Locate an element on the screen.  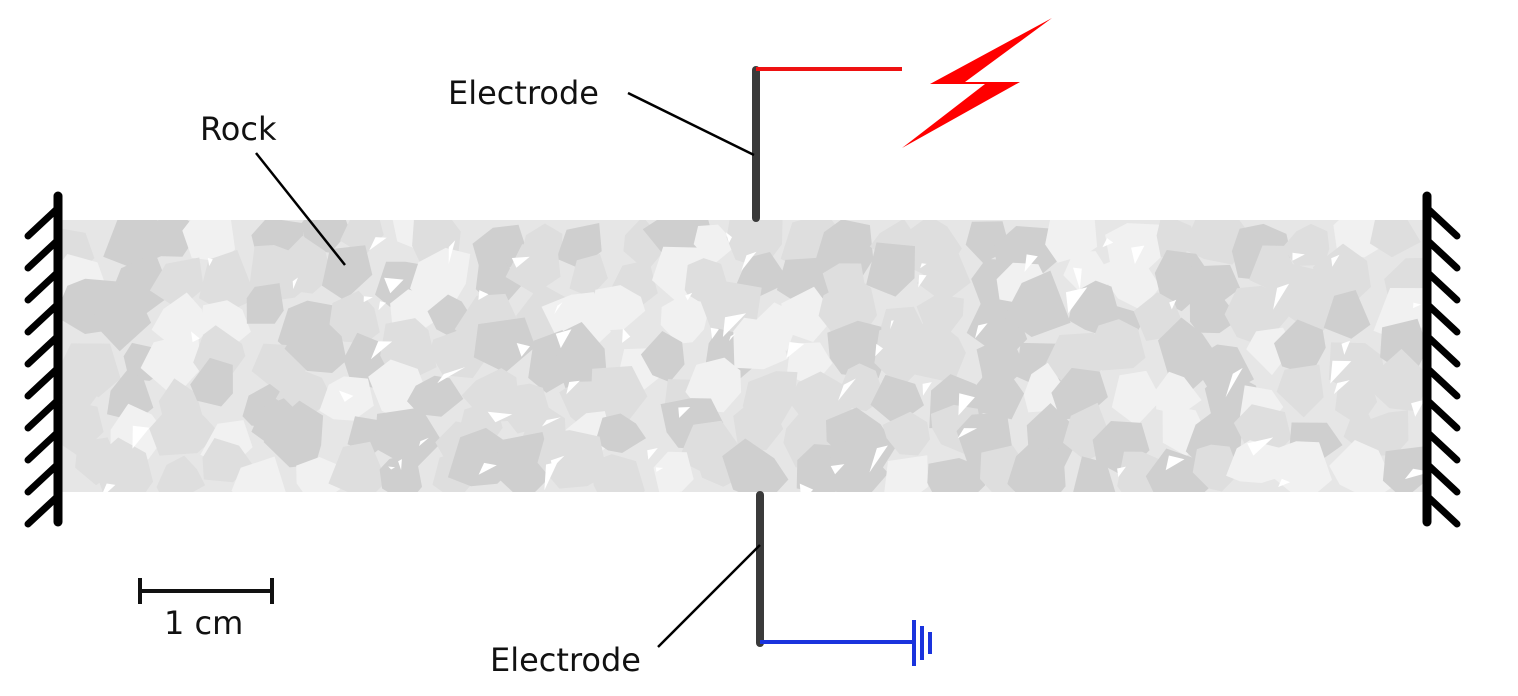
top-electrode-leader is located at coordinates (691, 124).